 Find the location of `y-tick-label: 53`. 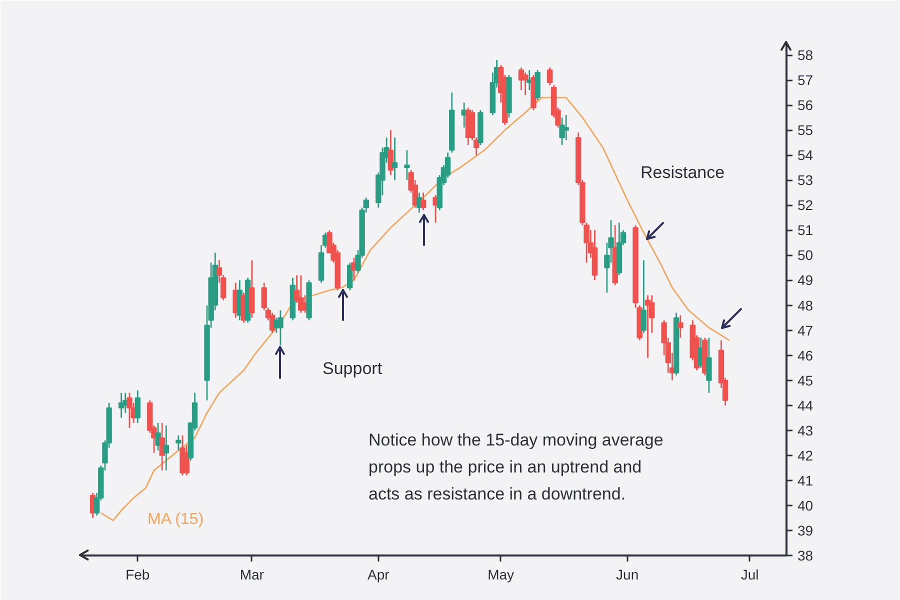

y-tick-label: 53 is located at coordinates (806, 180).